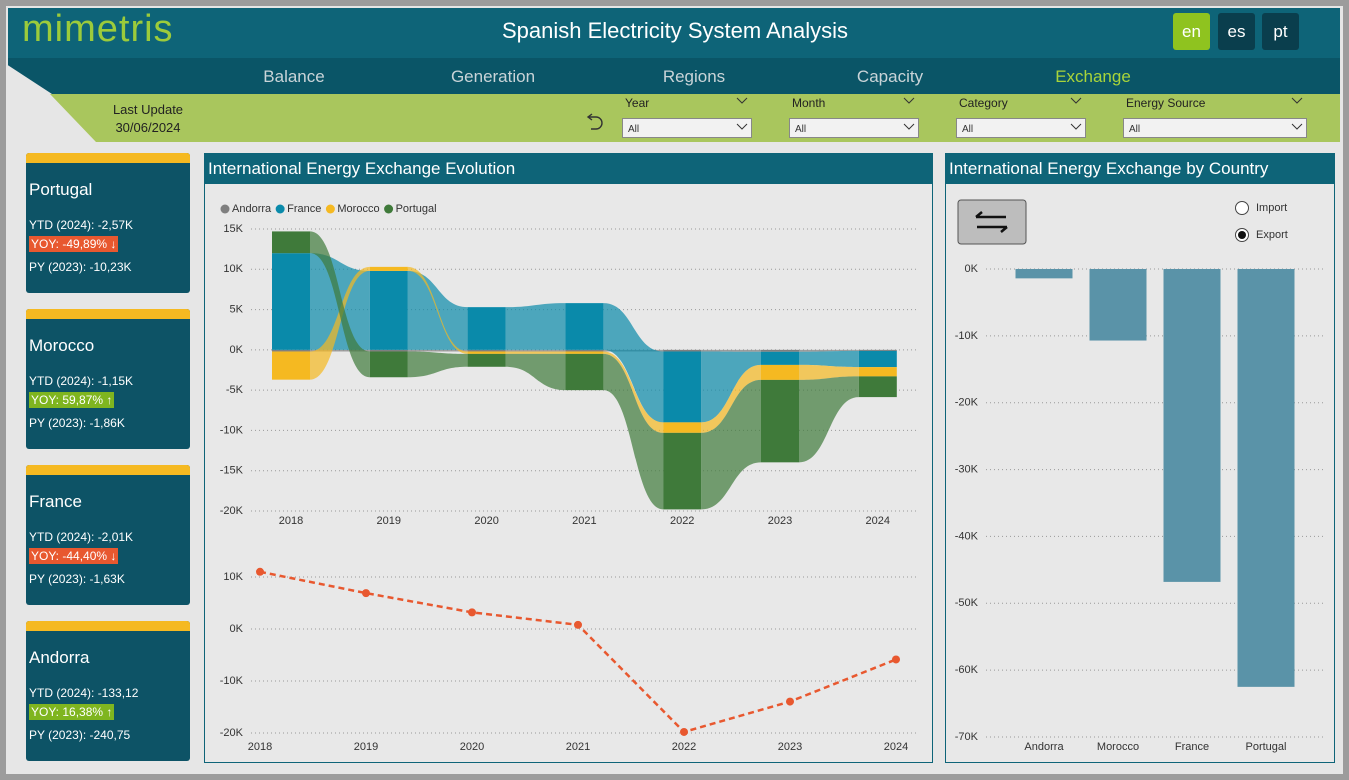  What do you see at coordinates (77, 579) in the screenshot?
I see `card-py: PY (2023): -1,63K` at bounding box center [77, 579].